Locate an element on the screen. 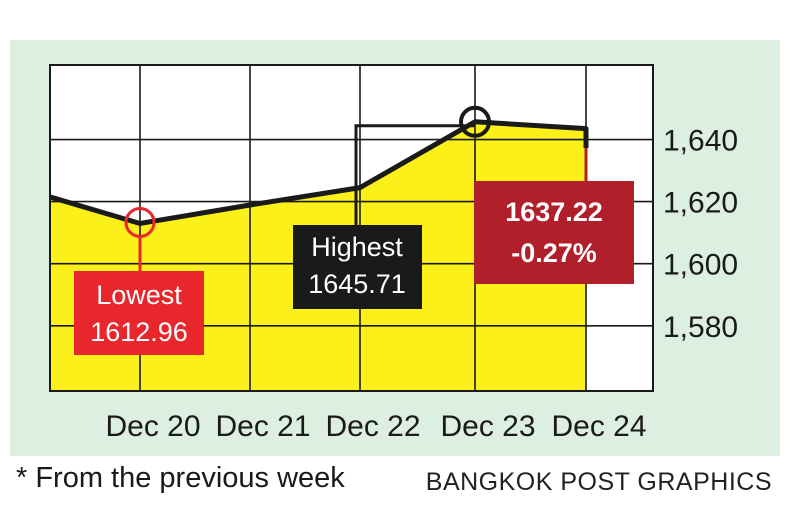 The width and height of the screenshot is (790, 527). highest-value: 1645.71 is located at coordinates (357, 284).